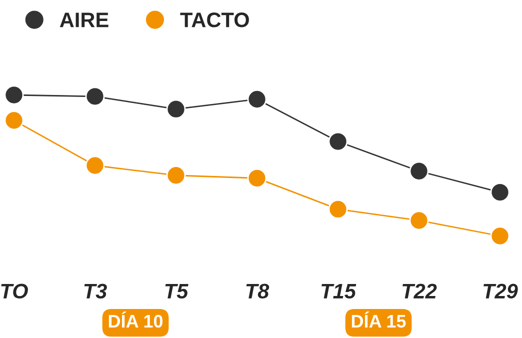 This screenshot has height=338, width=522. Describe the element at coordinates (419, 291) in the screenshot. I see `x-tick-label: T22` at that location.